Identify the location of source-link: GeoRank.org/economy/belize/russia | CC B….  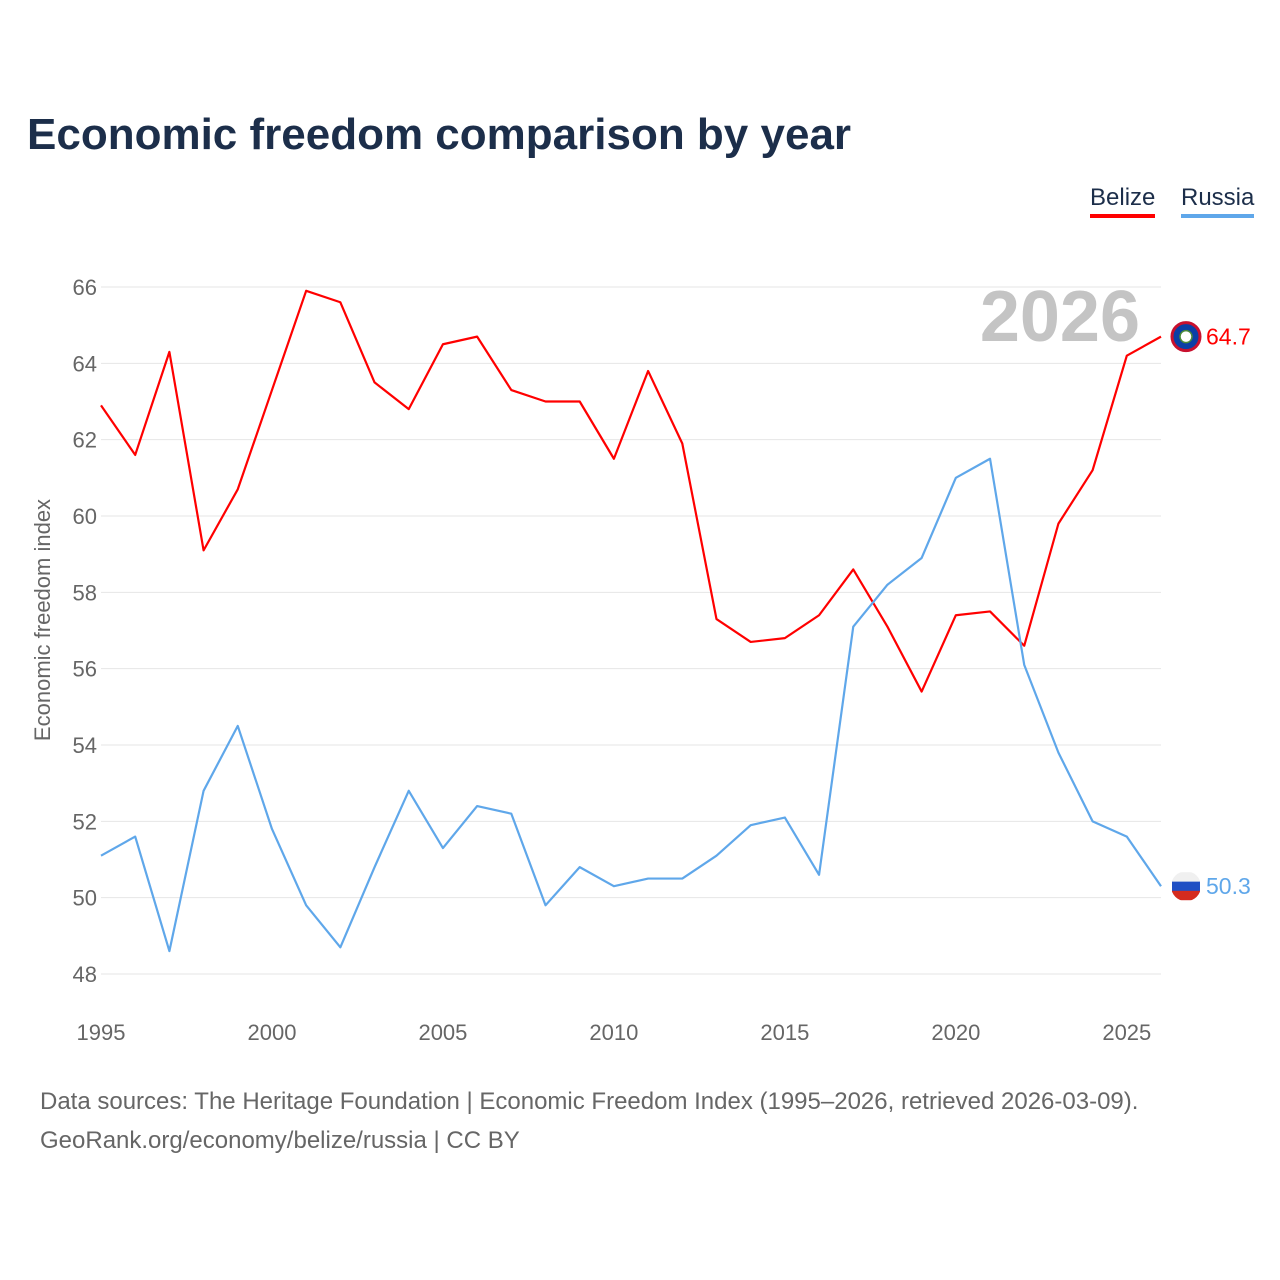
(280, 1140).